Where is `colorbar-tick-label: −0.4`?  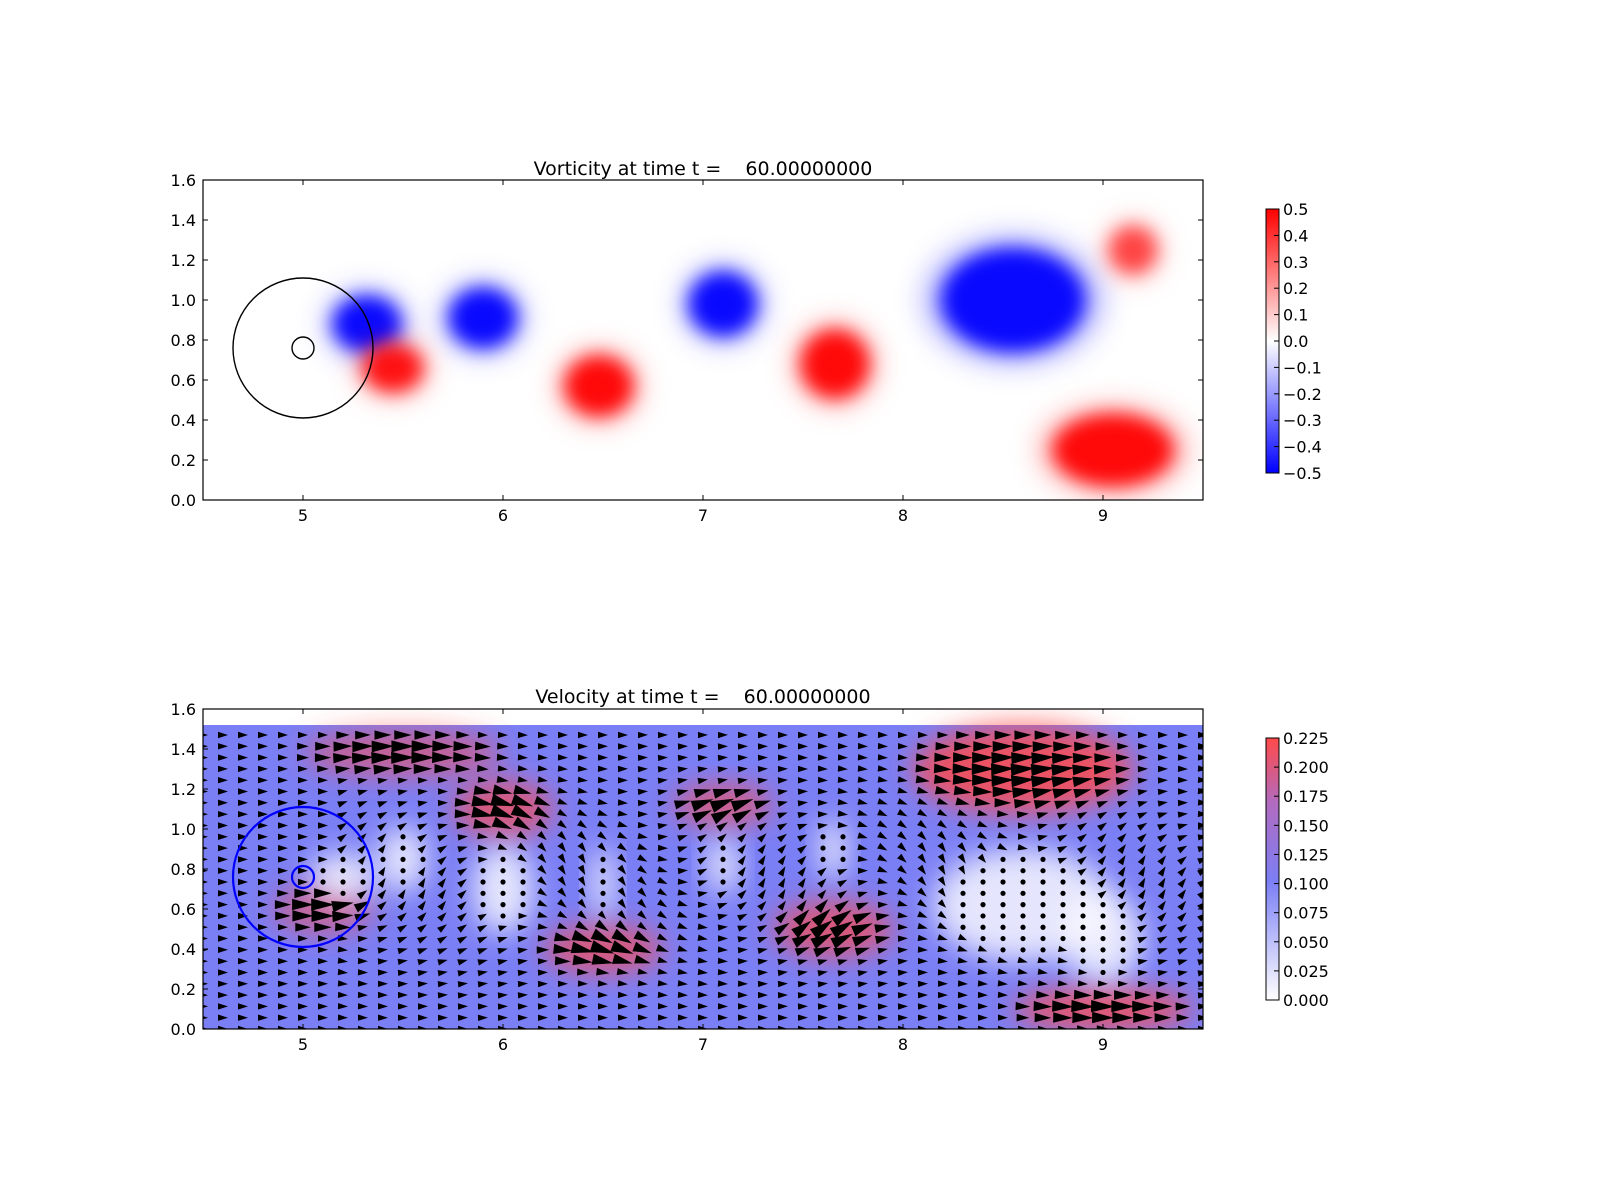 colorbar-tick-label: −0.4 is located at coordinates (1302, 447).